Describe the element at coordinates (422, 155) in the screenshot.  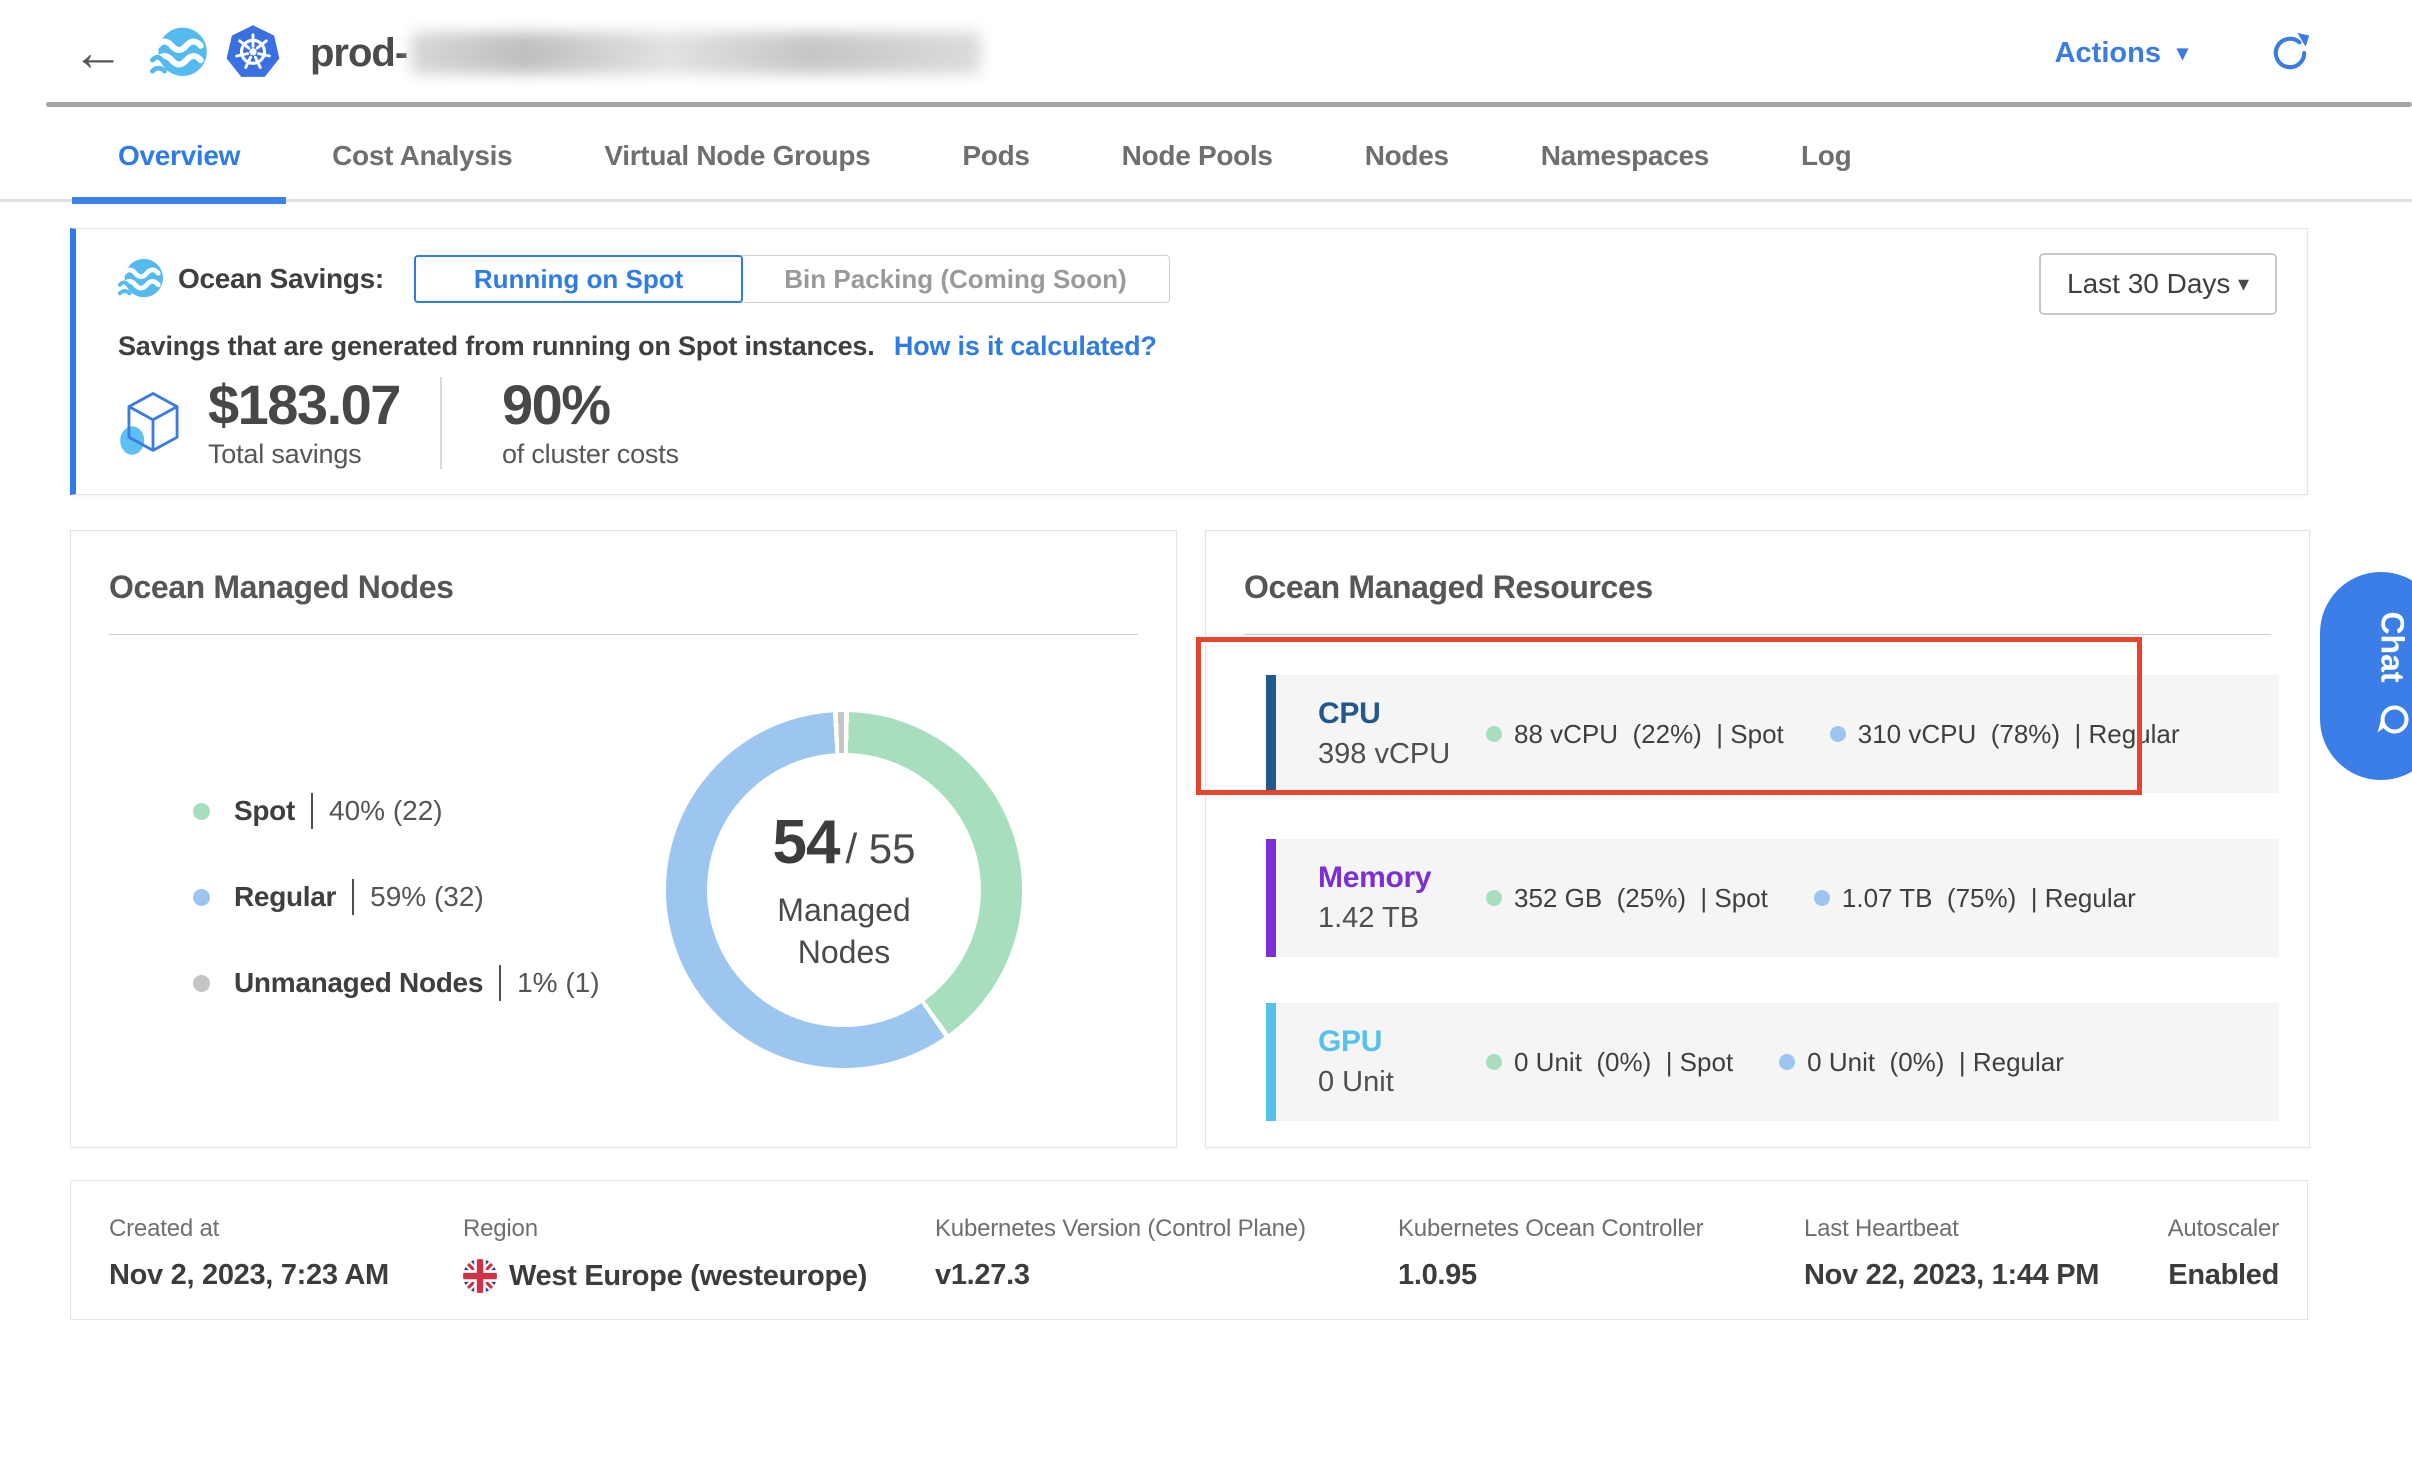
I see `tab-cost-analysis: Cost Analysis` at that location.